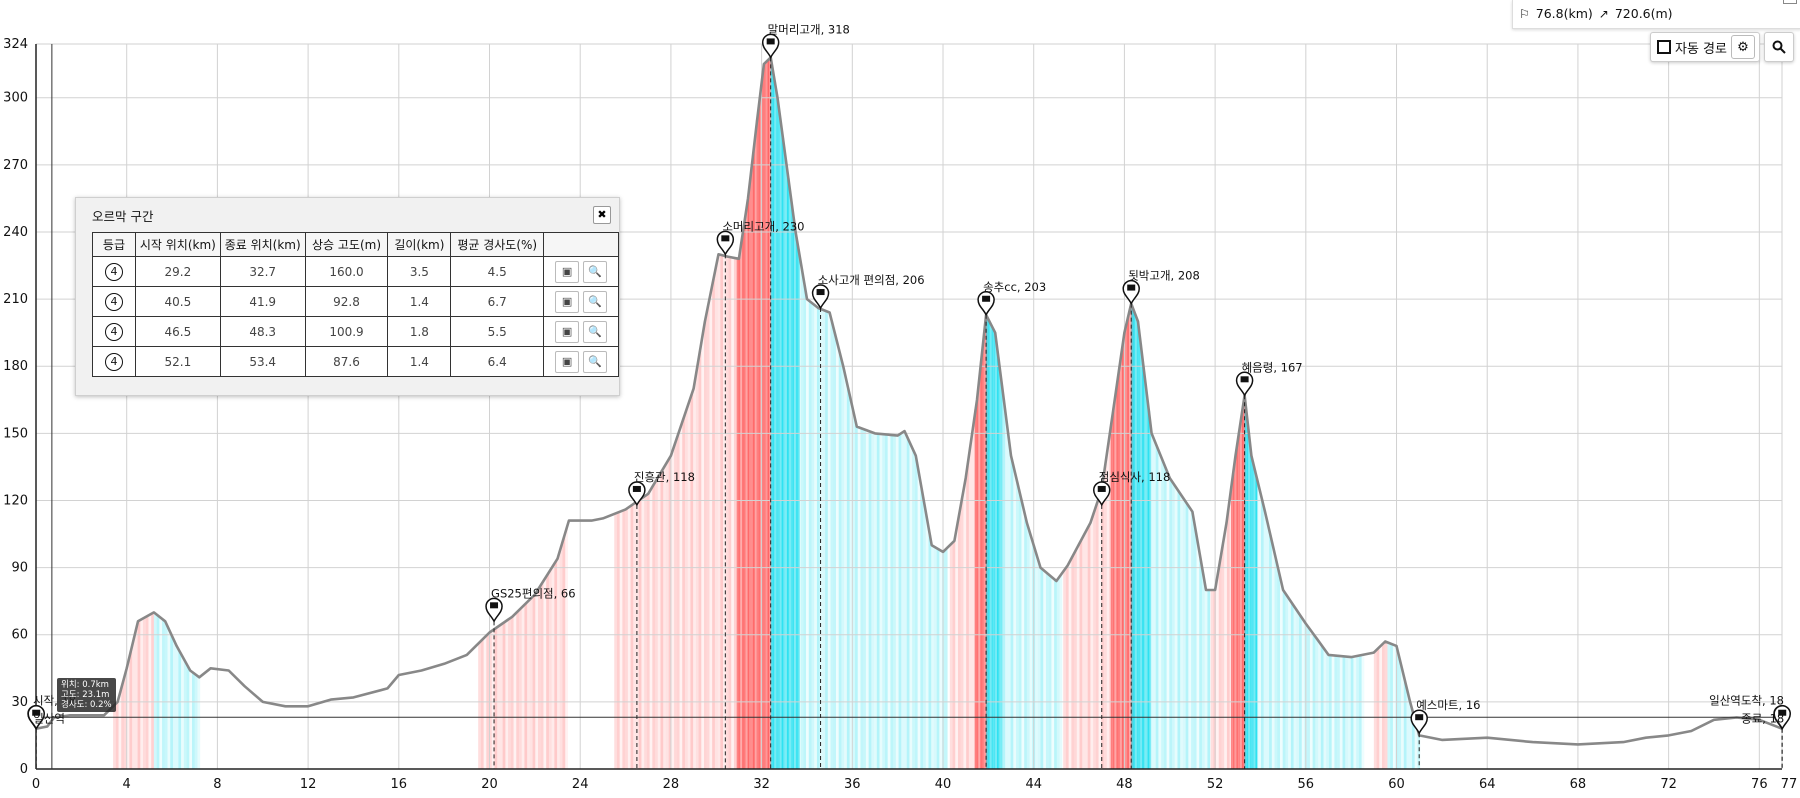 This screenshot has width=1800, height=798. I want to click on y-tick-label: 300, so click(15, 98).